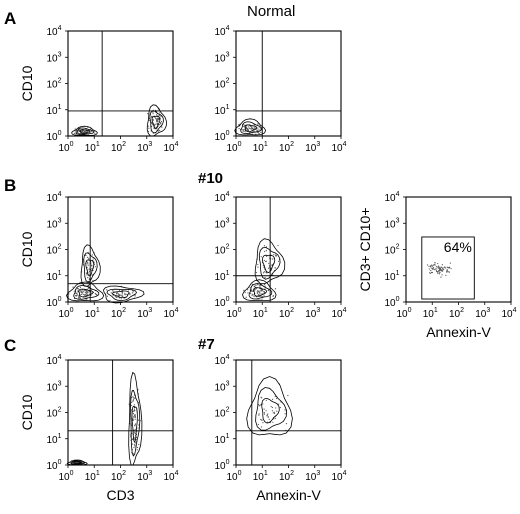  I want to click on y-tick-label: 10¹, so click(53, 110).